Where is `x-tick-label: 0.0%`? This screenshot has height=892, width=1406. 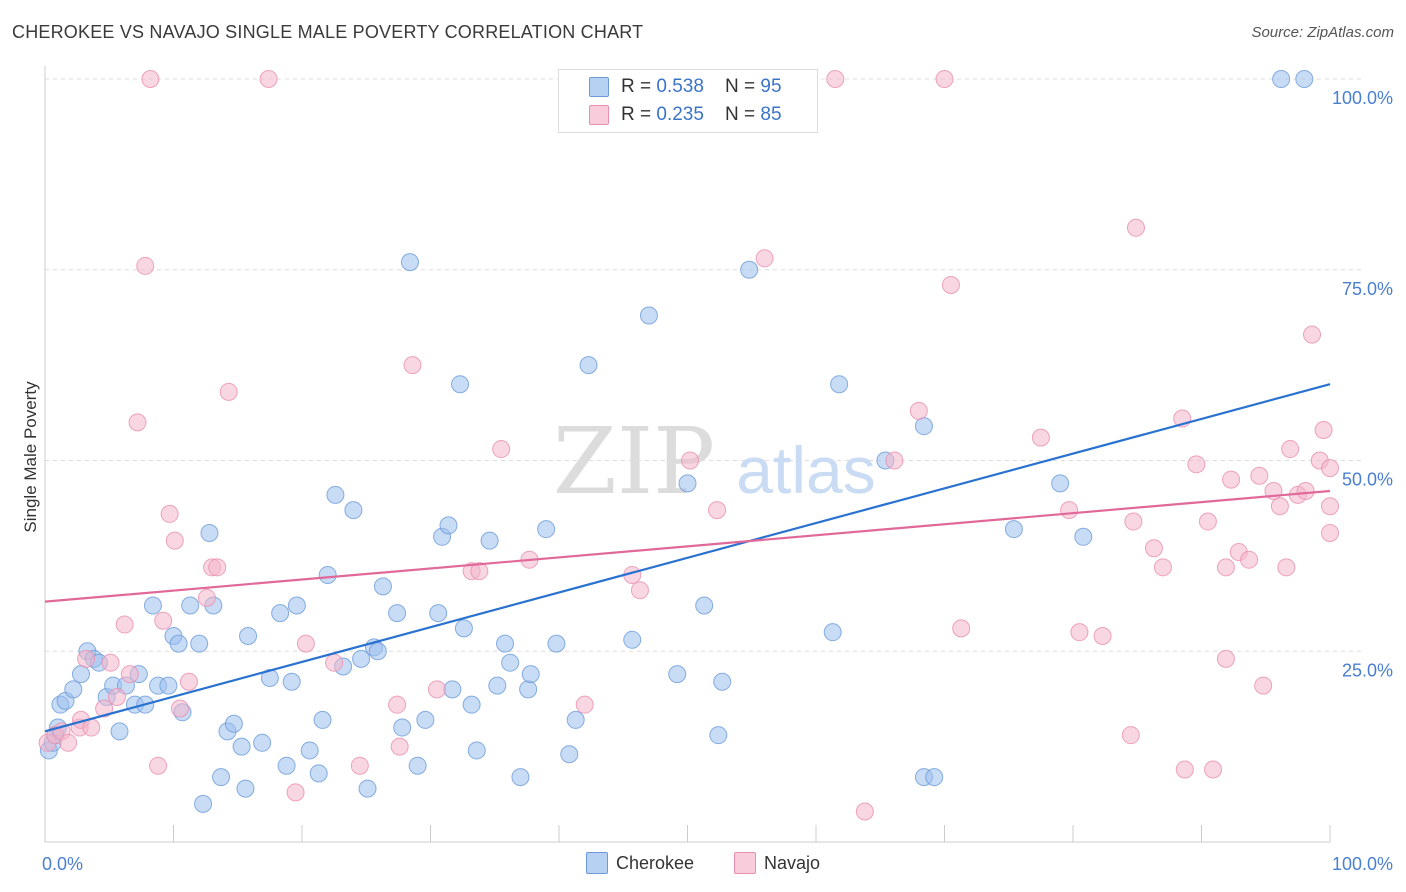
x-tick-label: 0.0% is located at coordinates (62, 864).